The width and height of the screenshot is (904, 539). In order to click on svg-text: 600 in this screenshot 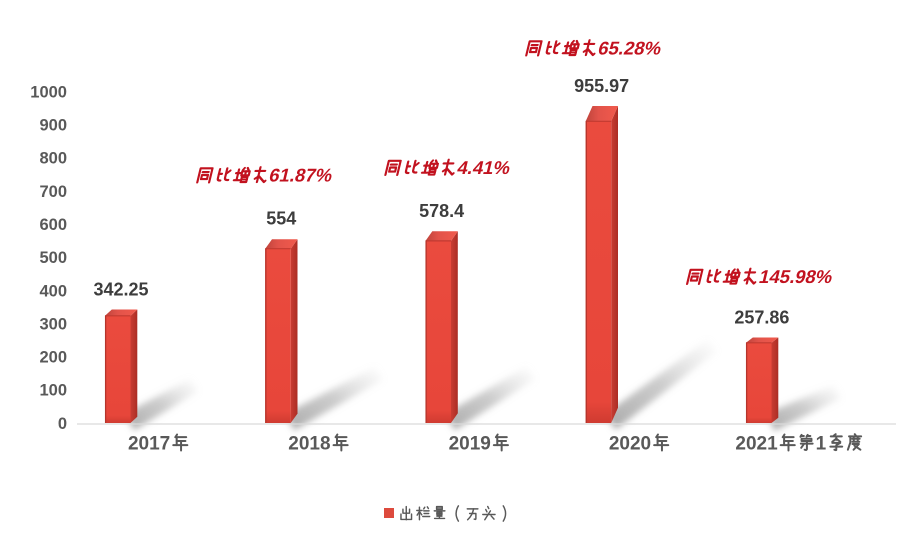, I will do `click(53, 225)`.